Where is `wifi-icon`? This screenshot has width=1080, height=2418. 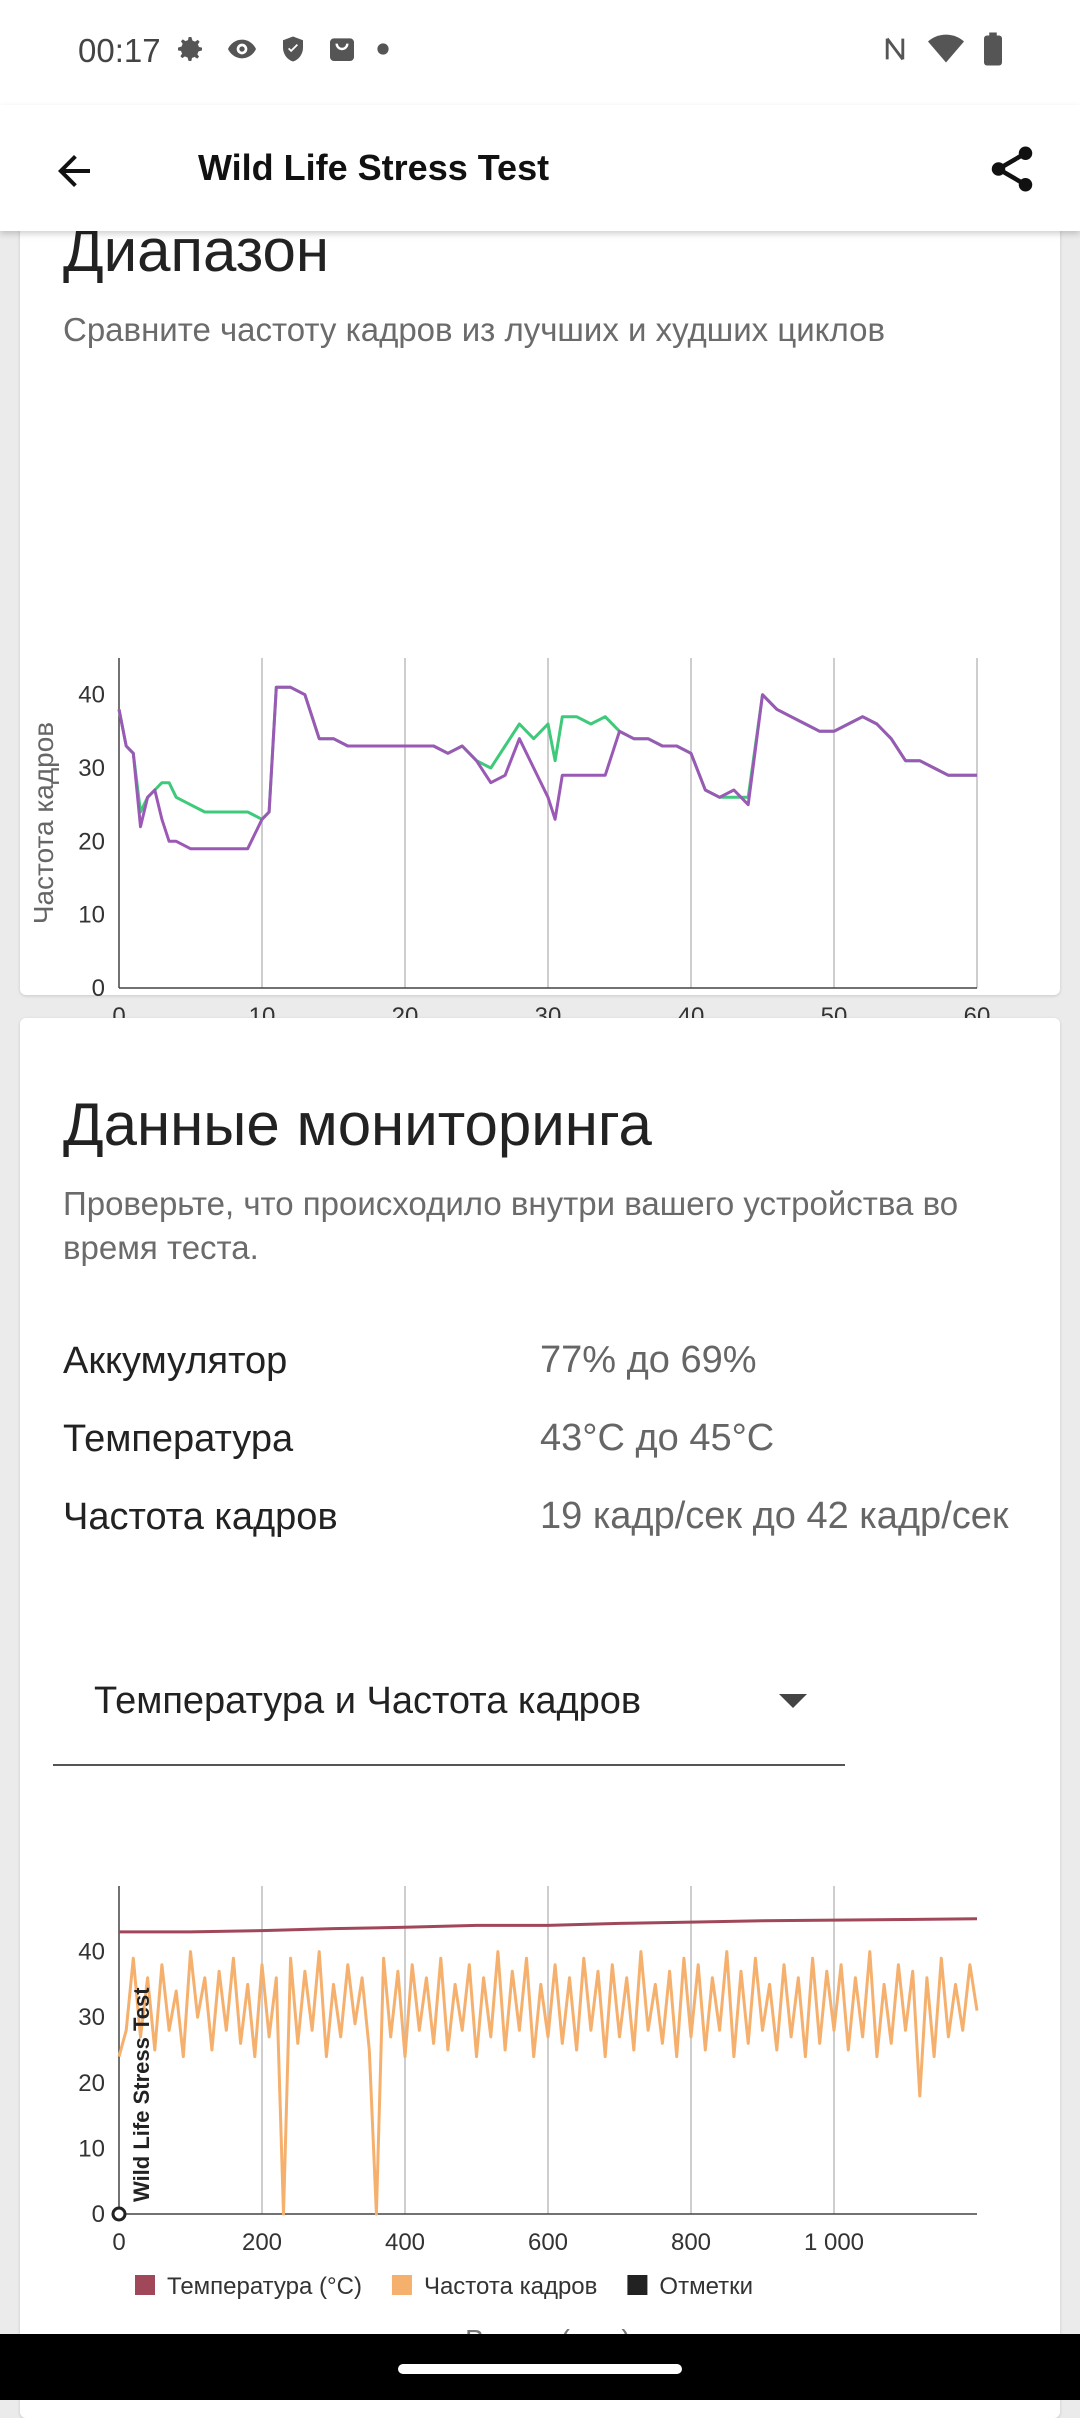
wifi-icon is located at coordinates (946, 48).